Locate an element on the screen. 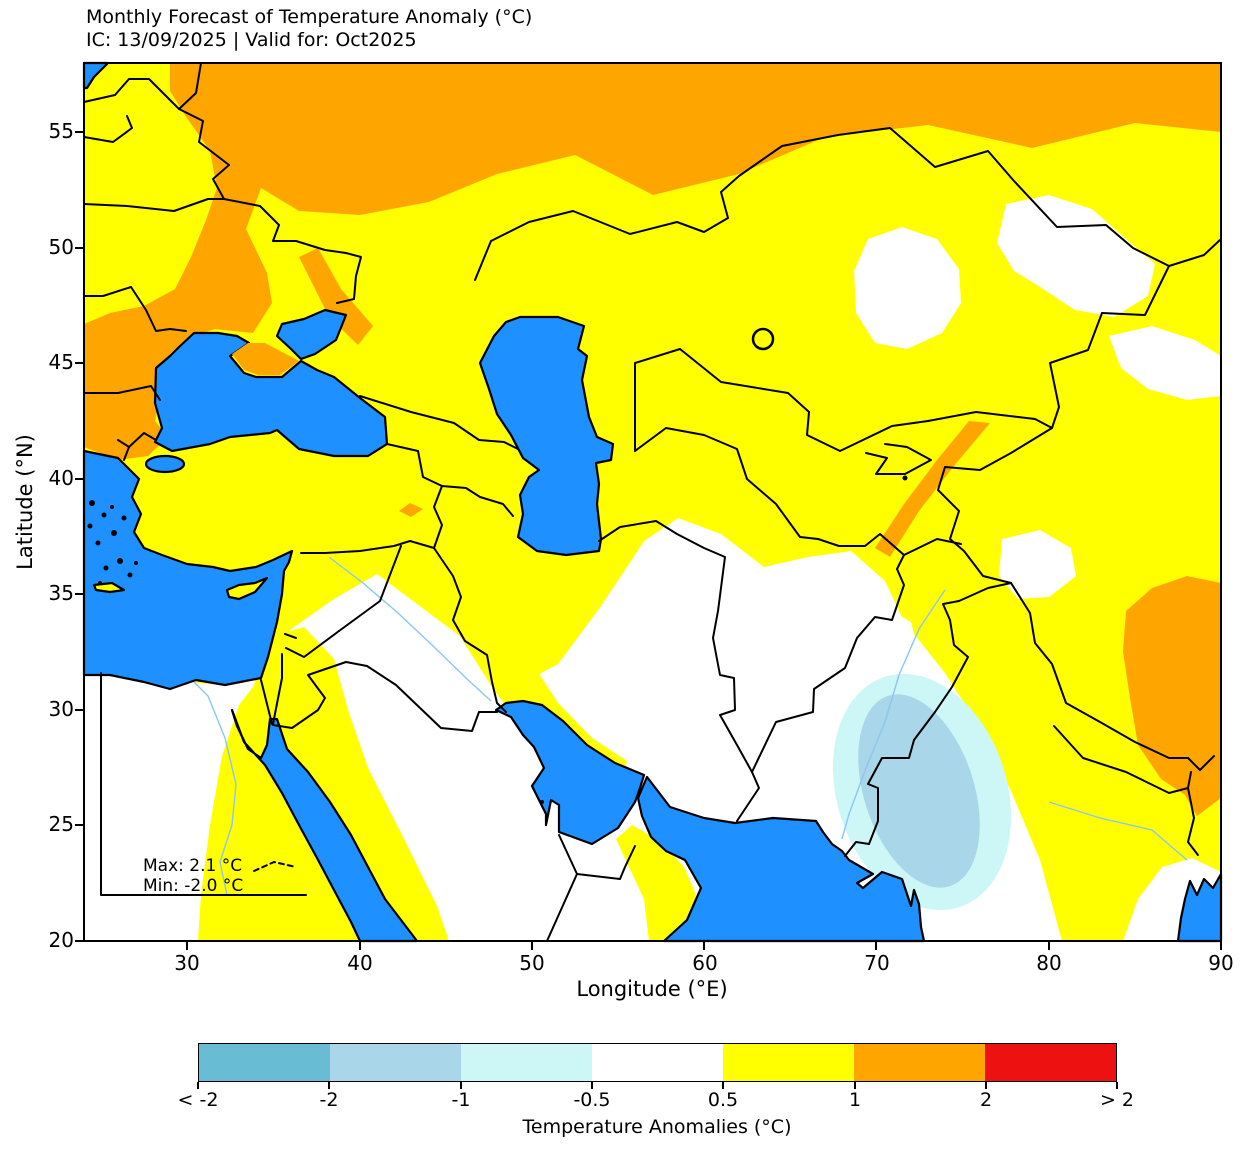  x-tick-70: 70 is located at coordinates (877, 963).